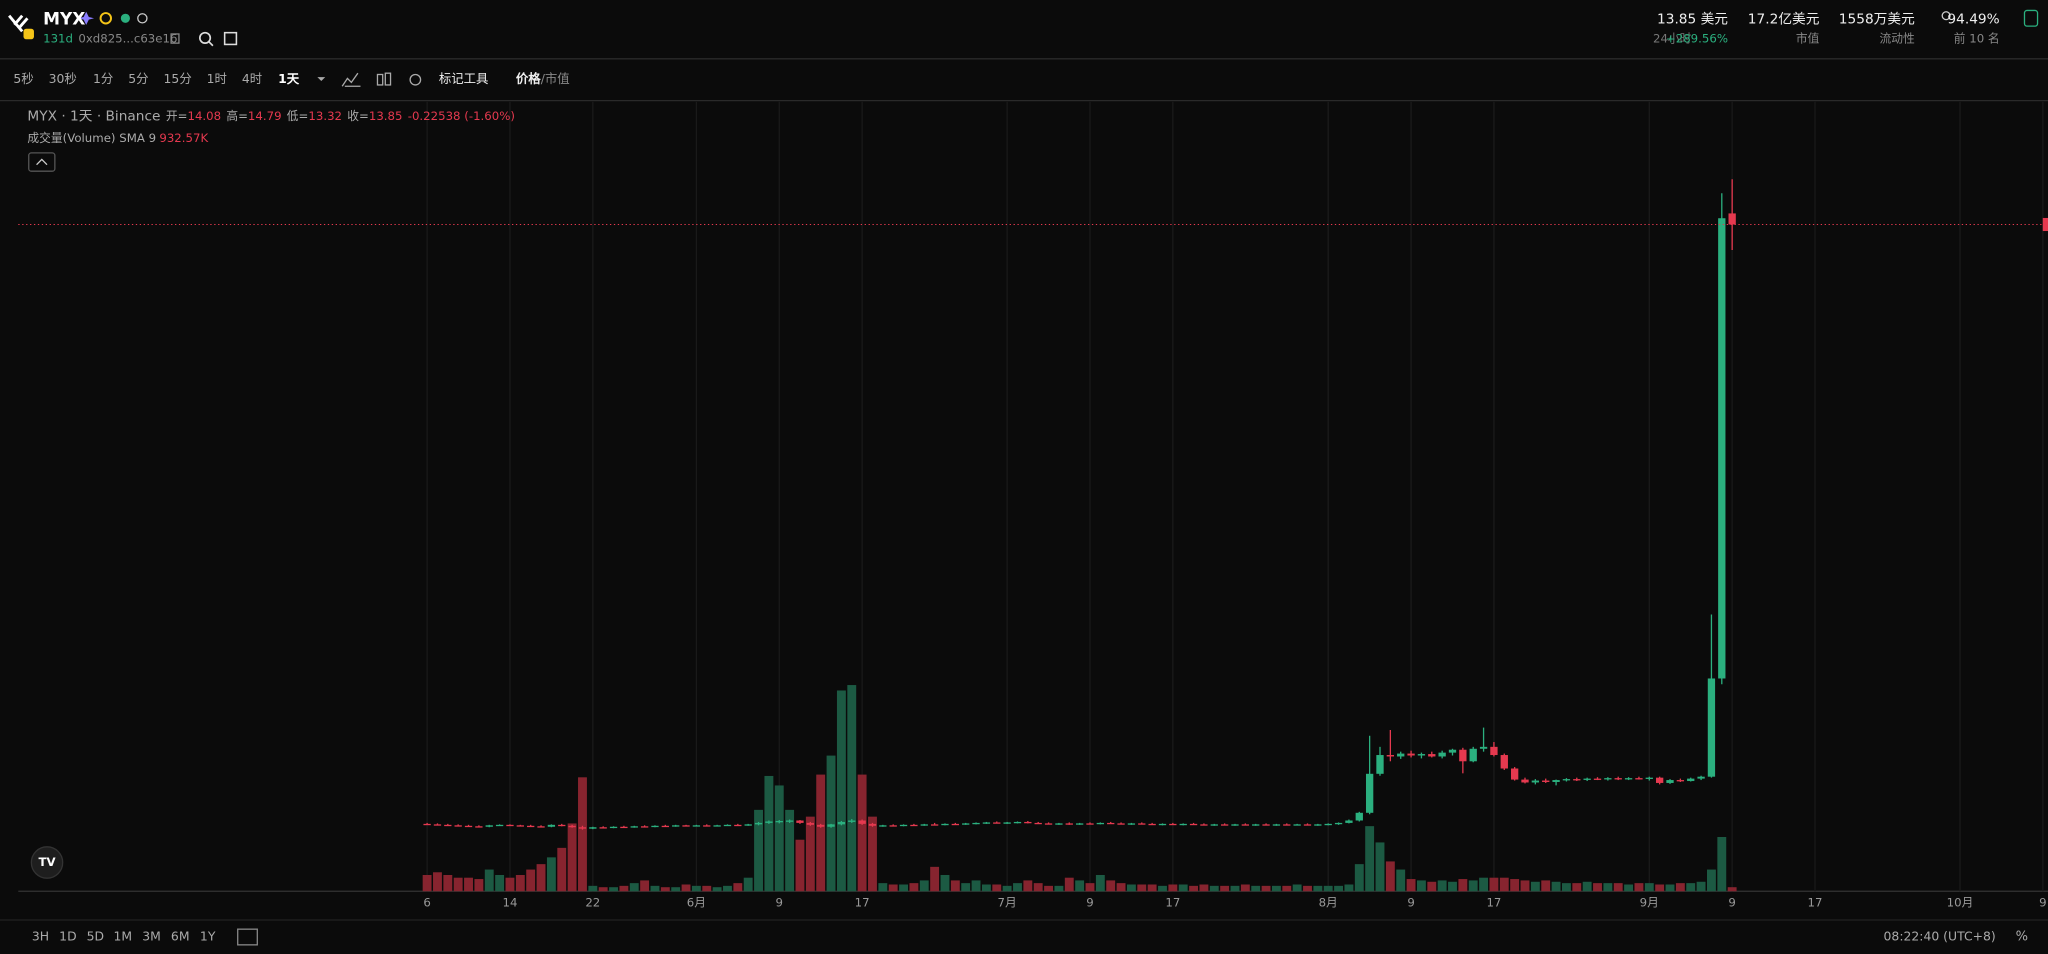 The height and width of the screenshot is (954, 2048). What do you see at coordinates (122, 936) in the screenshot?
I see `range-button: 1M` at bounding box center [122, 936].